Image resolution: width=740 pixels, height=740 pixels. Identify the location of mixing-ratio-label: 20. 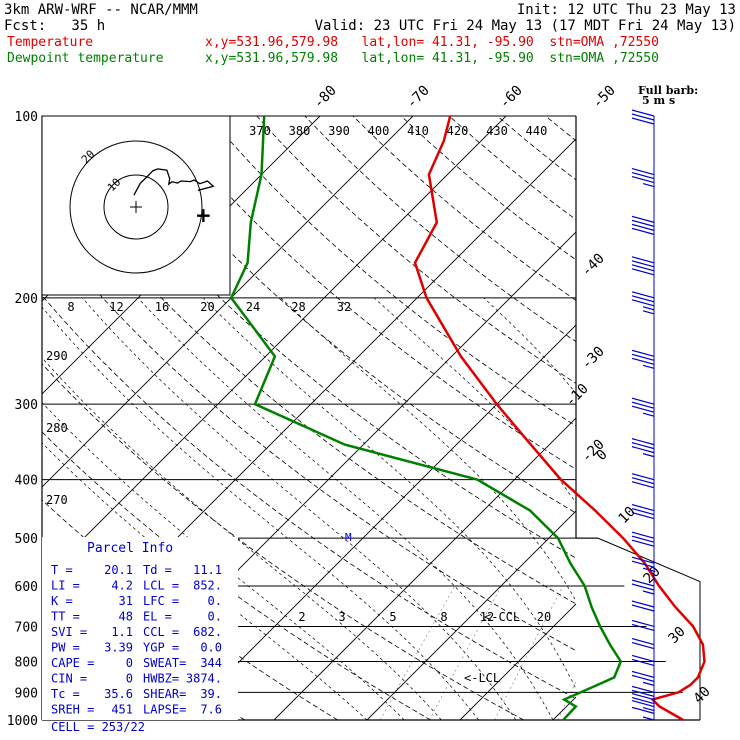
(544, 617).